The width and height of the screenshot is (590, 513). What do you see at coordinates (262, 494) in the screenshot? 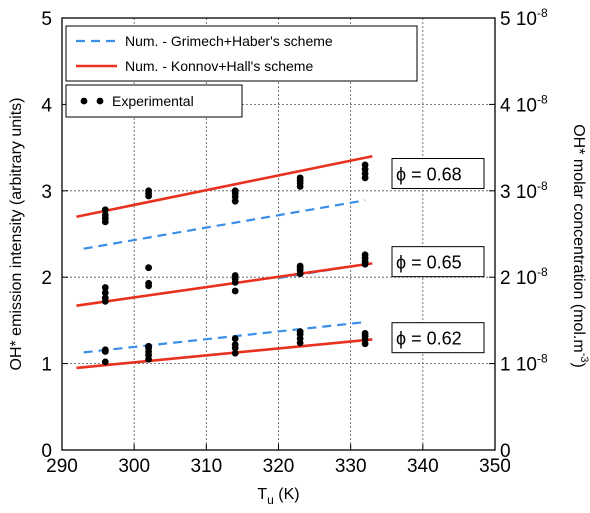
I see `x-axis-label-main: T` at bounding box center [262, 494].